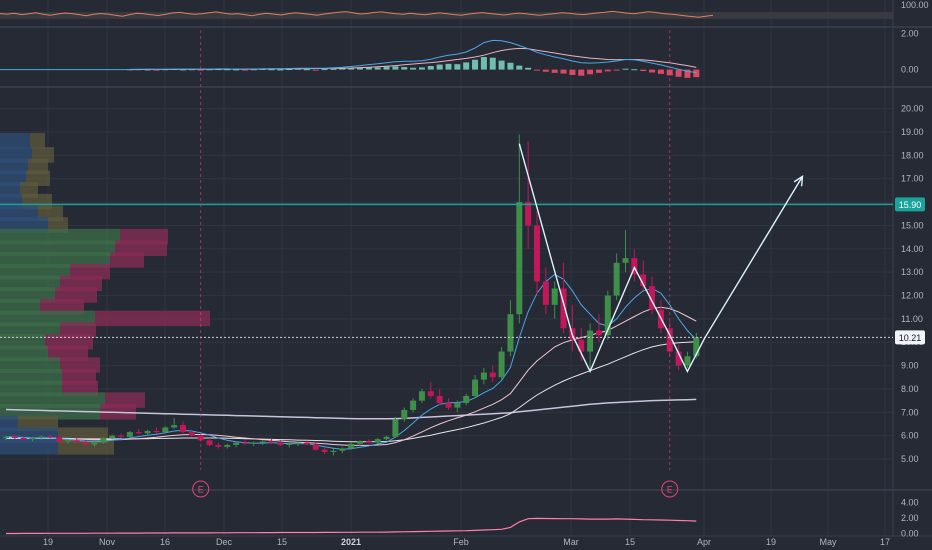 This screenshot has height=550, width=932. I want to click on time-axis: 19 Nov 16 Dec 15 2021 Feb Mar 15 Apr 19 May 17, so click(466, 542).